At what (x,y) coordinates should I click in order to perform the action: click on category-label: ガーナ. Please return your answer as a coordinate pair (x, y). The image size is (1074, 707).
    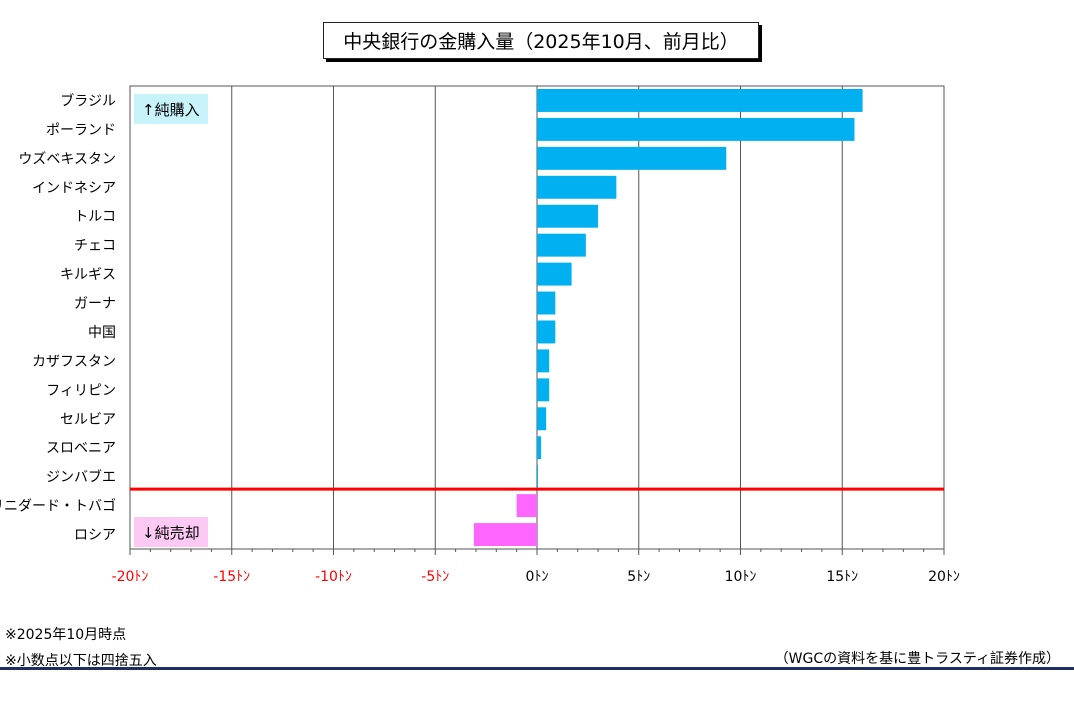
    Looking at the image, I should click on (95, 304).